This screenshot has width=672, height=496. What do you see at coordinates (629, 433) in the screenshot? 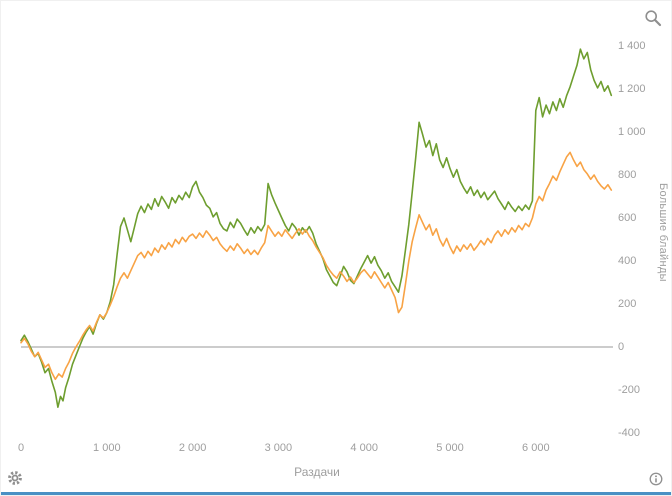
I see `y-tick-label: -400` at bounding box center [629, 433].